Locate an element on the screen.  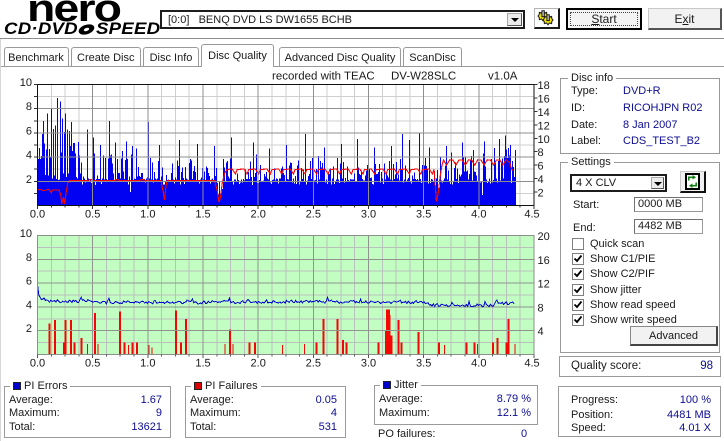
svg-text: v1.0A is located at coordinates (503, 77).